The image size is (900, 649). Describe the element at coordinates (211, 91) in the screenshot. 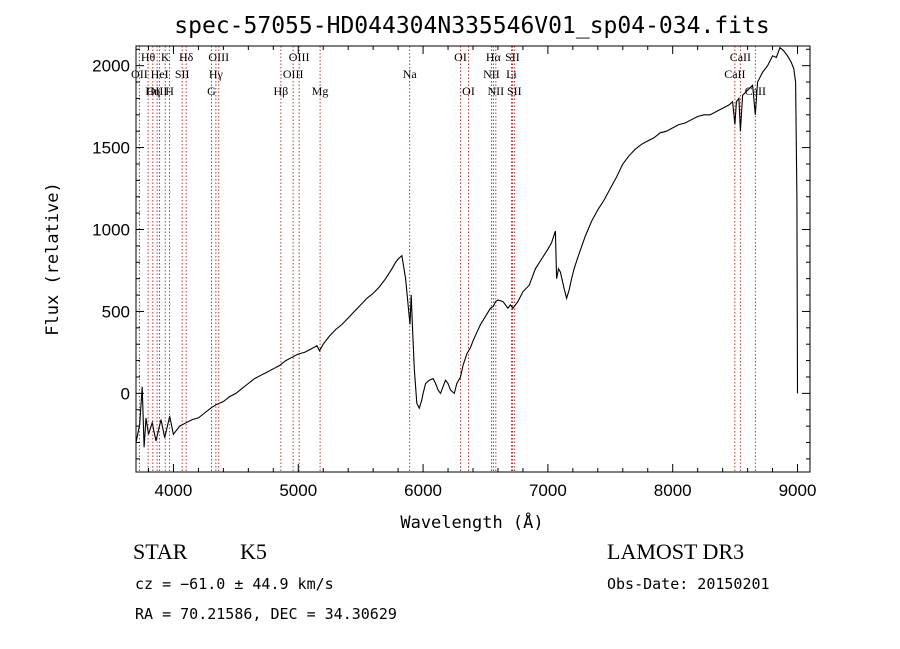

I see `line-label-11: G` at that location.